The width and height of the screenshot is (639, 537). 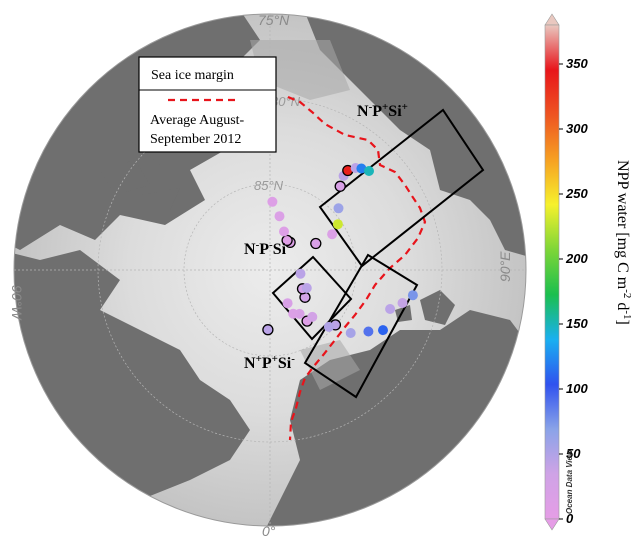 I want to click on region-label-n-plus-p-plus-si-minus: N+P+Si-, so click(x=269, y=362).